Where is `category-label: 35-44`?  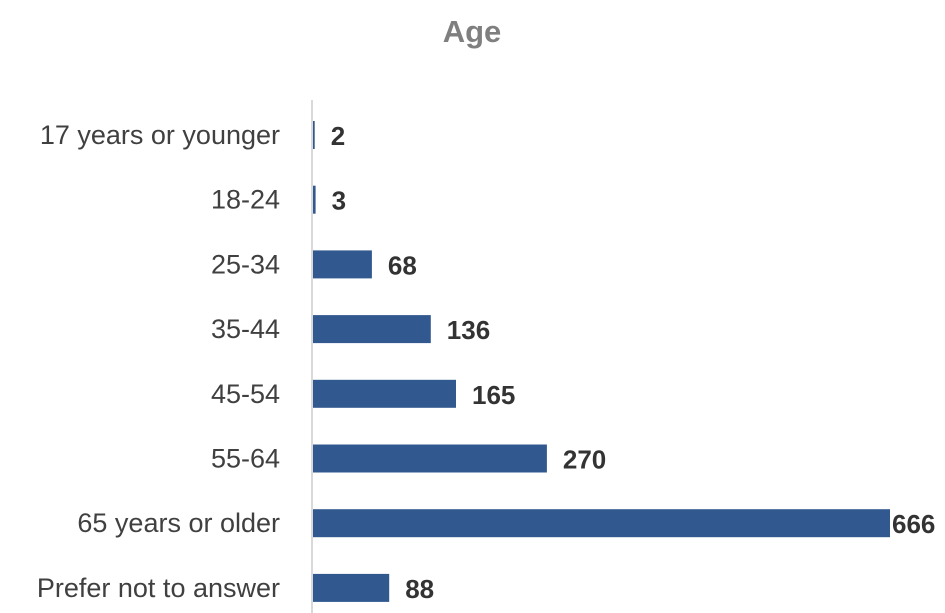 category-label: 35-44 is located at coordinates (245, 329).